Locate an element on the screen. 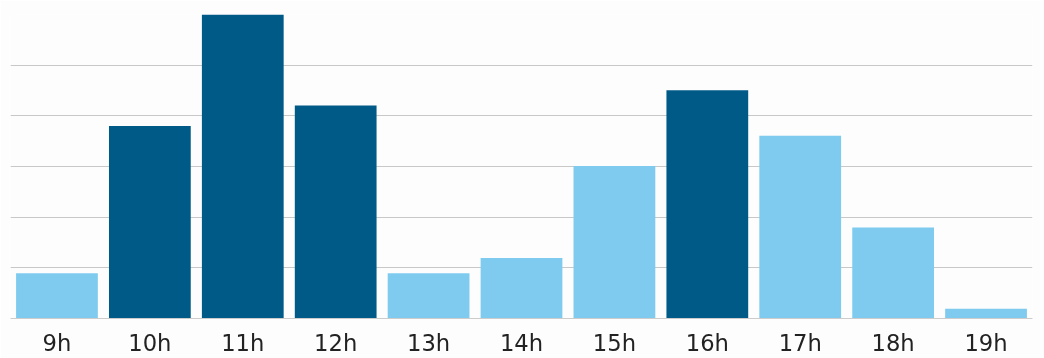  x-tick-label: 18h is located at coordinates (893, 342).